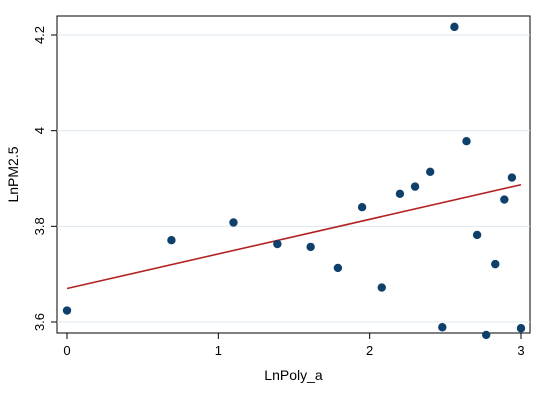  I want to click on y-tick-label: 3.6, so click(39, 322).